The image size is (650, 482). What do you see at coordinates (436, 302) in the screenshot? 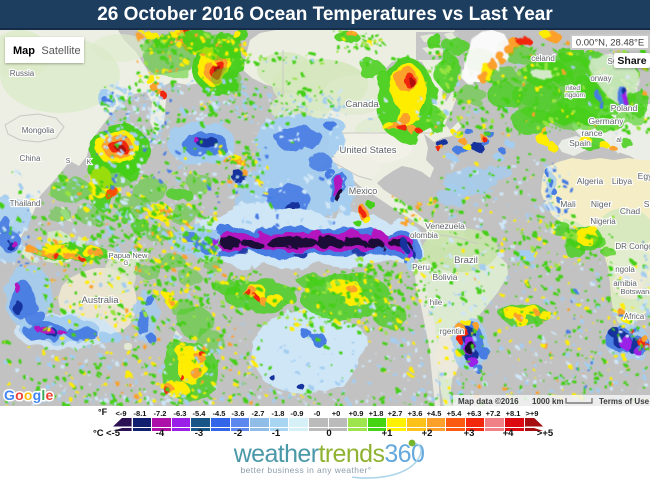
I see `svg-text: hile` at bounding box center [436, 302].